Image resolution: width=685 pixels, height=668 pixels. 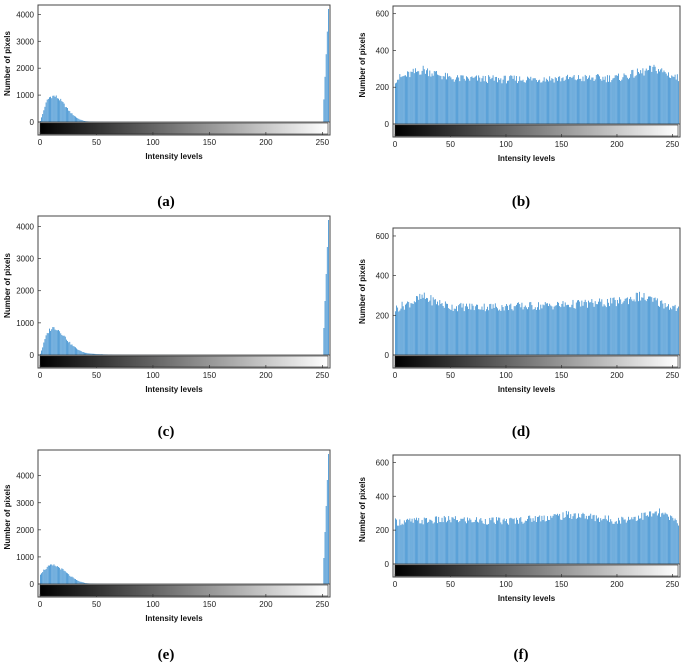 What do you see at coordinates (266, 375) in the screenshot?
I see `x-tick-label: 200` at bounding box center [266, 375].